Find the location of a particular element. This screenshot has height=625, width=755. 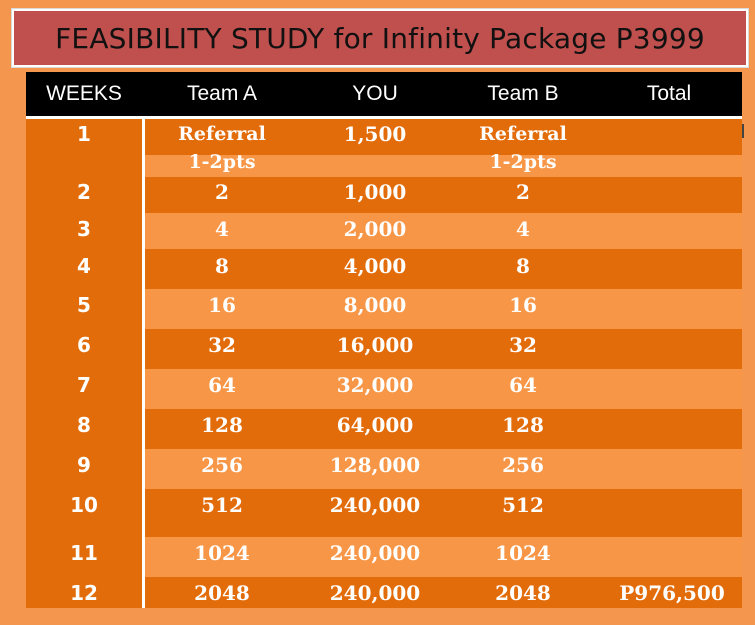

header-you: YOU is located at coordinates (375, 93).